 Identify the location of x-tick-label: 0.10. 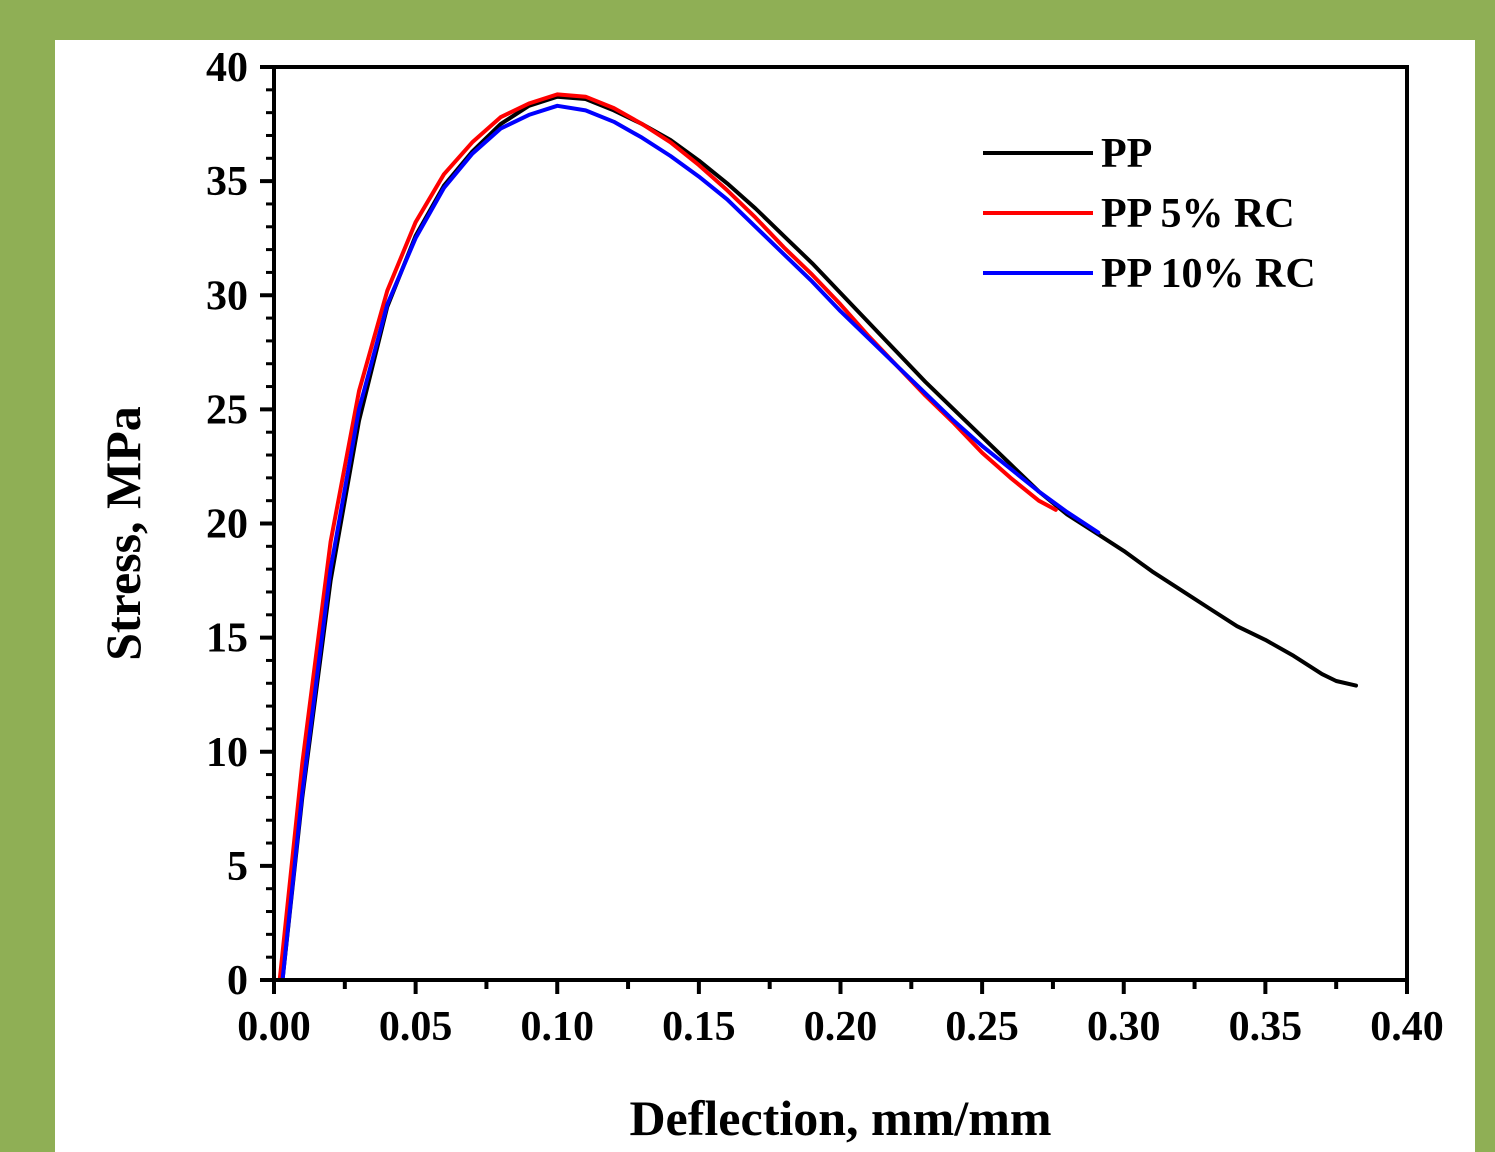
(558, 1027).